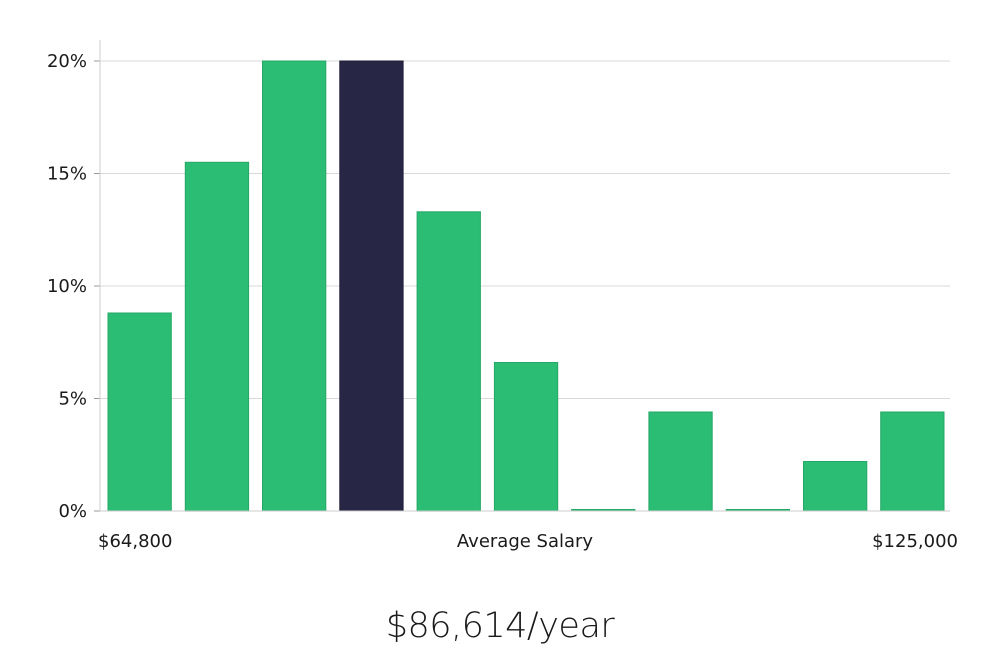 Image resolution: width=1000 pixels, height=660 pixels. Describe the element at coordinates (72, 511) in the screenshot. I see `y-tick-label: 0%` at that location.